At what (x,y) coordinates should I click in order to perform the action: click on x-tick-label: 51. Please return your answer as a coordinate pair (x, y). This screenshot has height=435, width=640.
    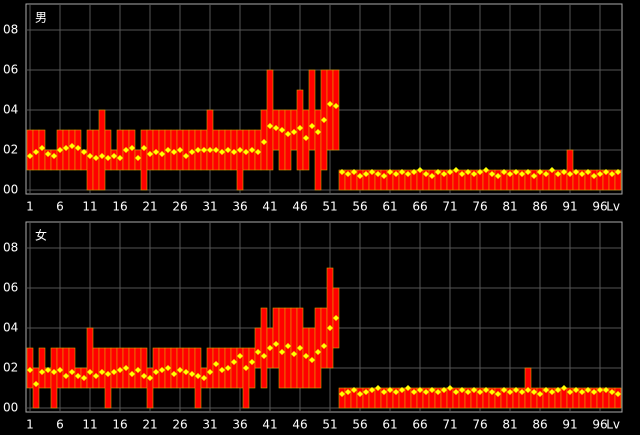
    Looking at the image, I should click on (329, 207).